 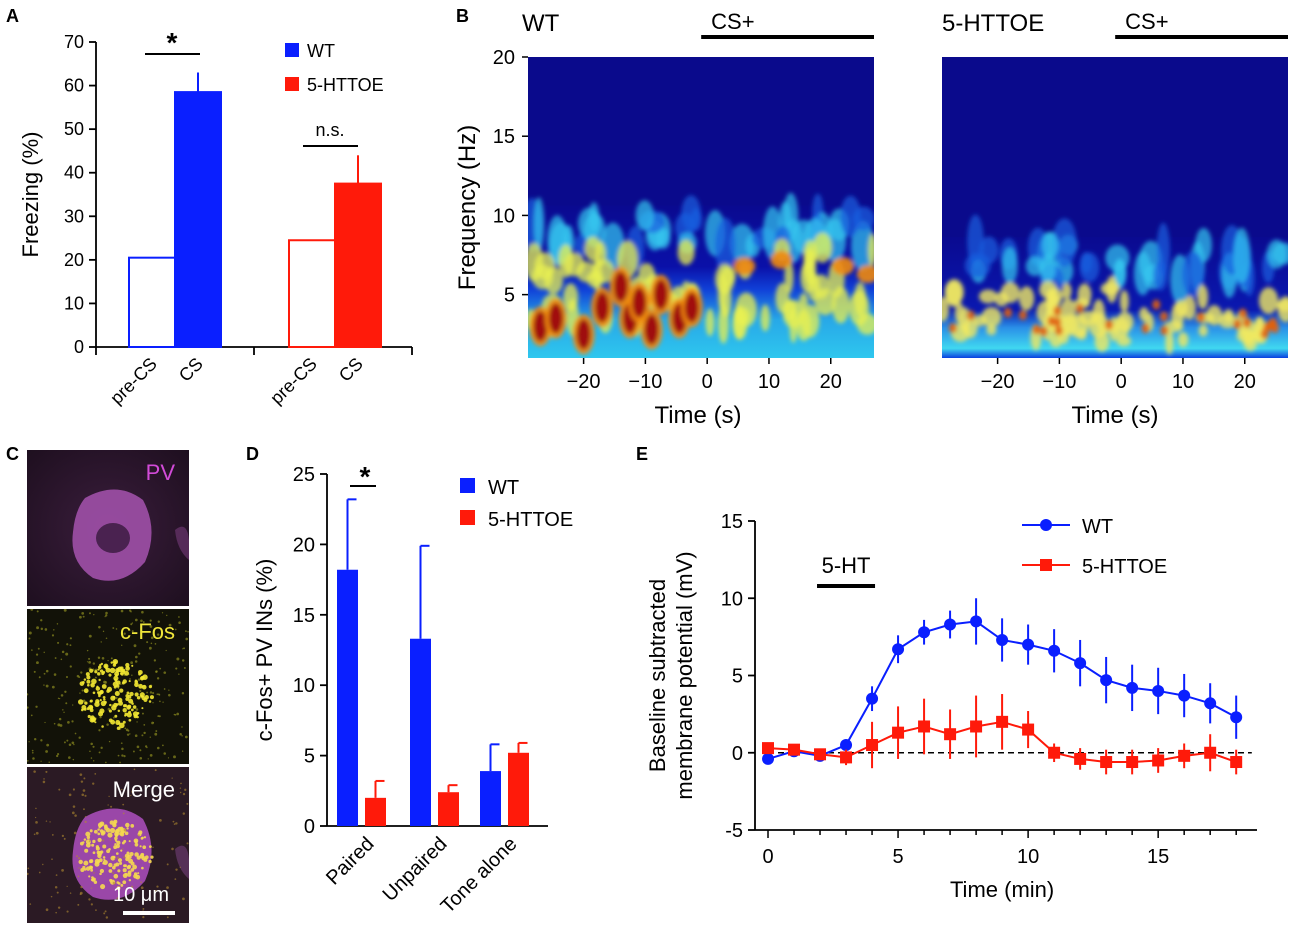 What do you see at coordinates (143, 789) in the screenshot?
I see `merge-label: Merge` at bounding box center [143, 789].